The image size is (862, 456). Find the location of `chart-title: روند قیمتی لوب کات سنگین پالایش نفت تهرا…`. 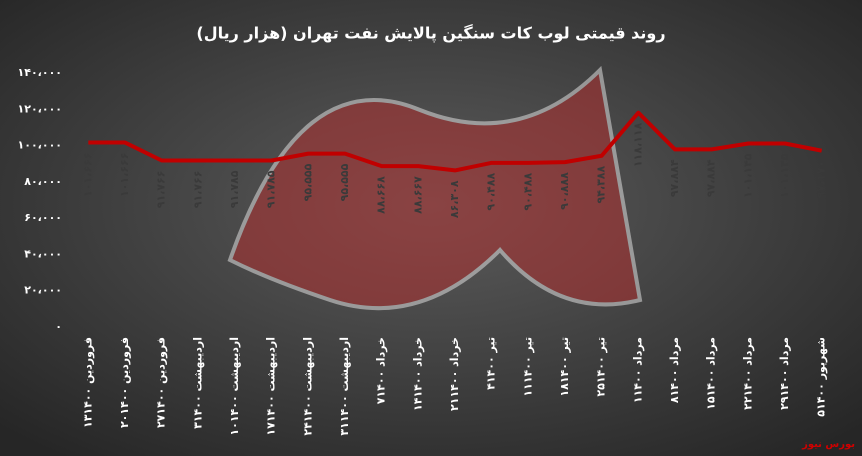

chart-title: روند قیمتی لوب کات سنگین پالایش نفت تهرا… is located at coordinates (430, 34).